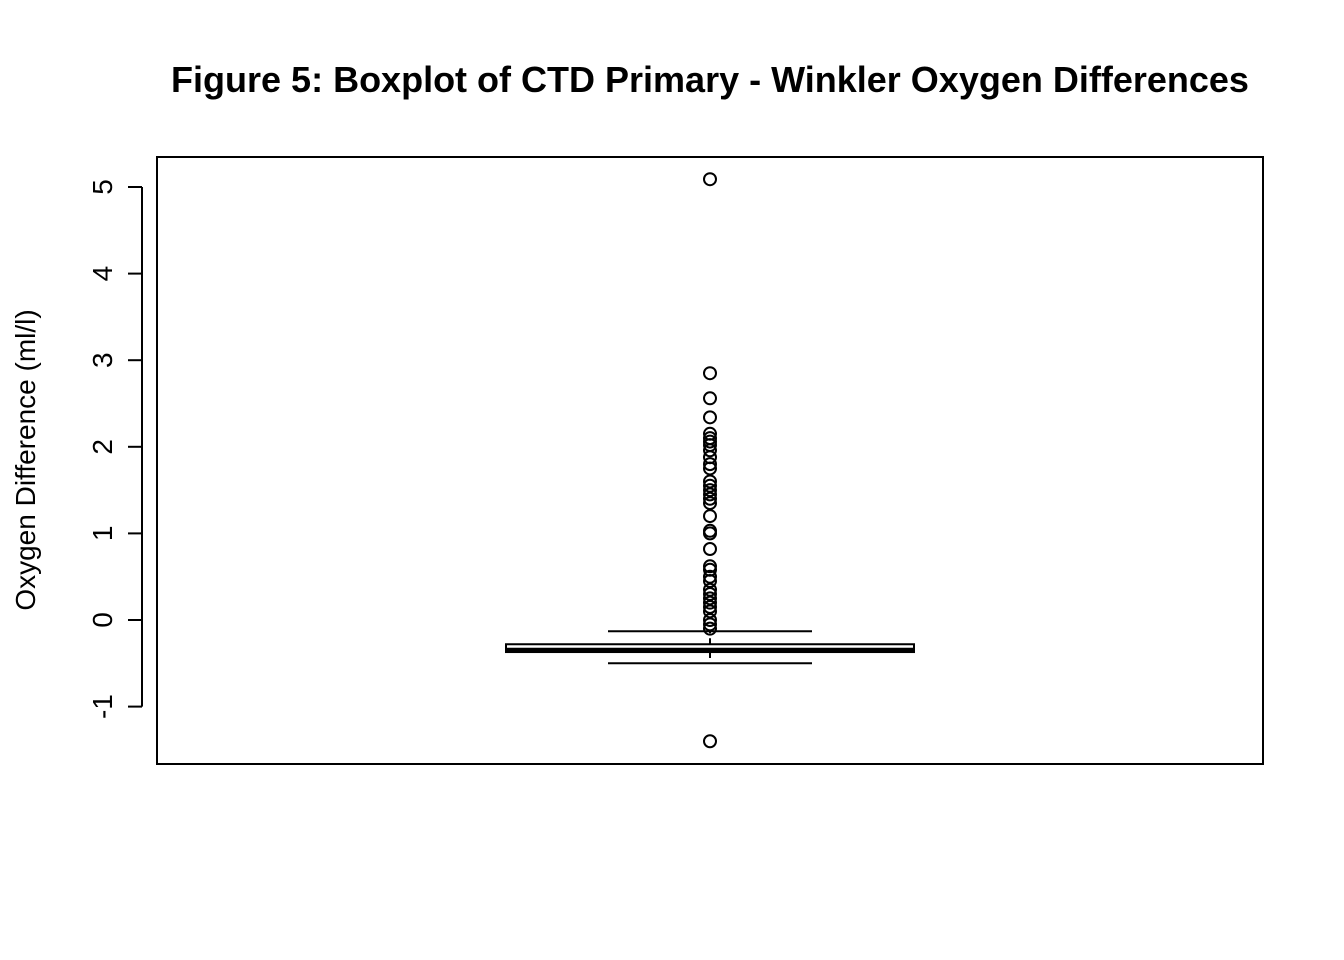 This screenshot has height=960, width=1344. I want to click on y-tick-label: 5, so click(102, 187).